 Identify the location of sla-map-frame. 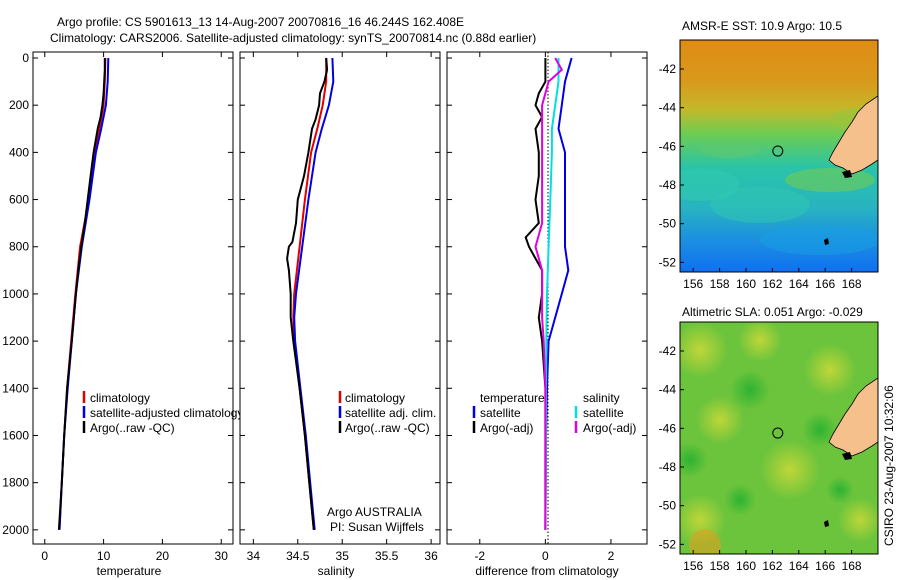
(779, 438).